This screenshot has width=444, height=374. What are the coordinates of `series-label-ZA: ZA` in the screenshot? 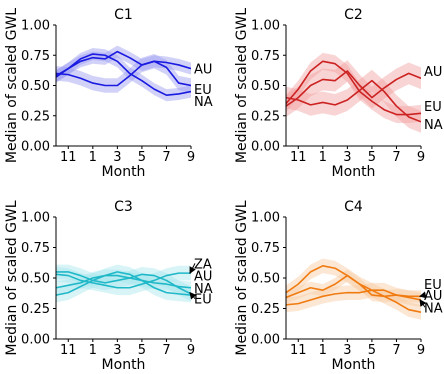 It's located at (203, 264).